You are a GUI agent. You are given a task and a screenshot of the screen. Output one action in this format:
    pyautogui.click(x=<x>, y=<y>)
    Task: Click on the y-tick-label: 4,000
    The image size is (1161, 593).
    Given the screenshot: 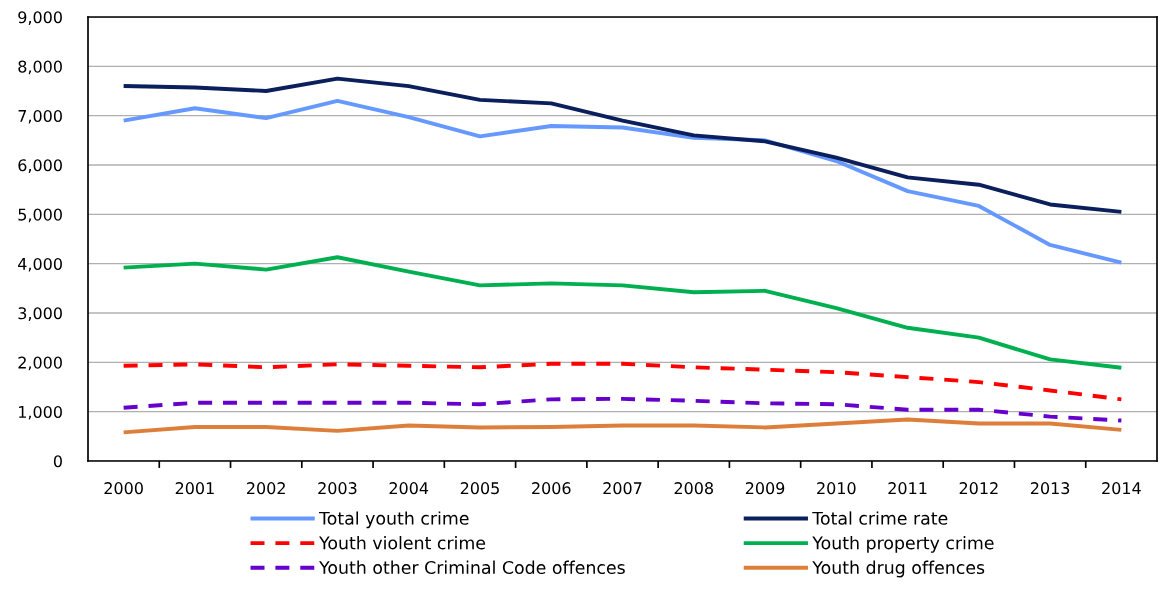 What is the action you would take?
    pyautogui.click(x=40, y=264)
    